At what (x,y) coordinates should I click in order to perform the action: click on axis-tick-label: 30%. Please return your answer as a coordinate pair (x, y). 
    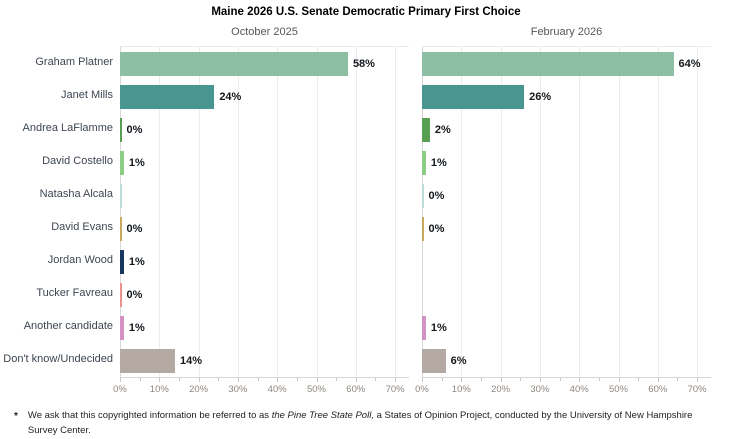
    Looking at the image, I should click on (238, 389).